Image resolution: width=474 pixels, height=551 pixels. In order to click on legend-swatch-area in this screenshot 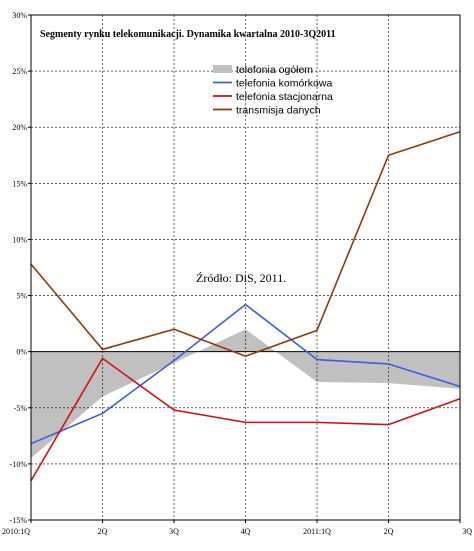, I will do `click(222, 69)`.